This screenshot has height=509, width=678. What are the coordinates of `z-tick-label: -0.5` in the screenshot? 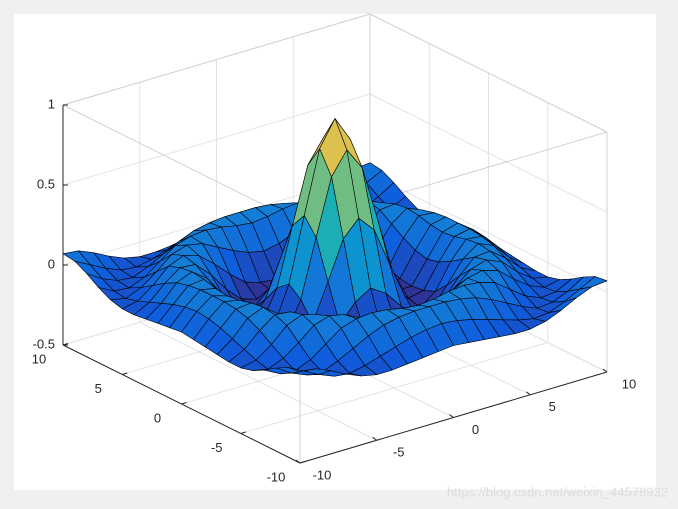 It's located at (44, 343).